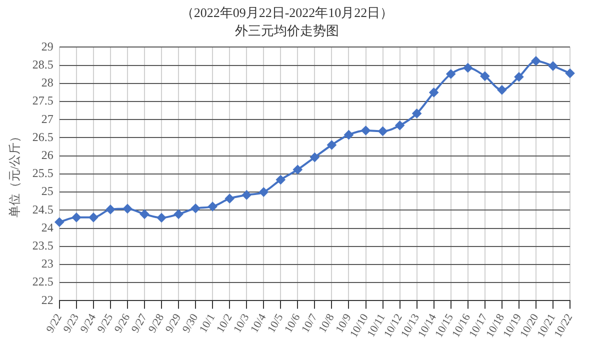 This screenshot has height=347, width=600. Describe the element at coordinates (43, 101) in the screenshot. I see `y-tick-label: 27.5` at that location.